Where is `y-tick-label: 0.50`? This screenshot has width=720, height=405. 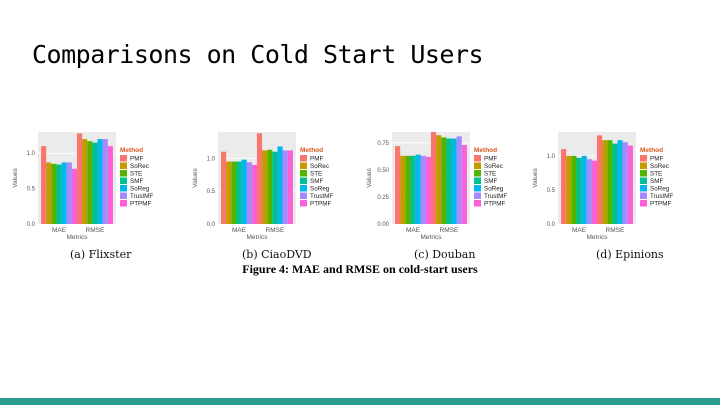 y-tick-label: 0.50 is located at coordinates (383, 171).